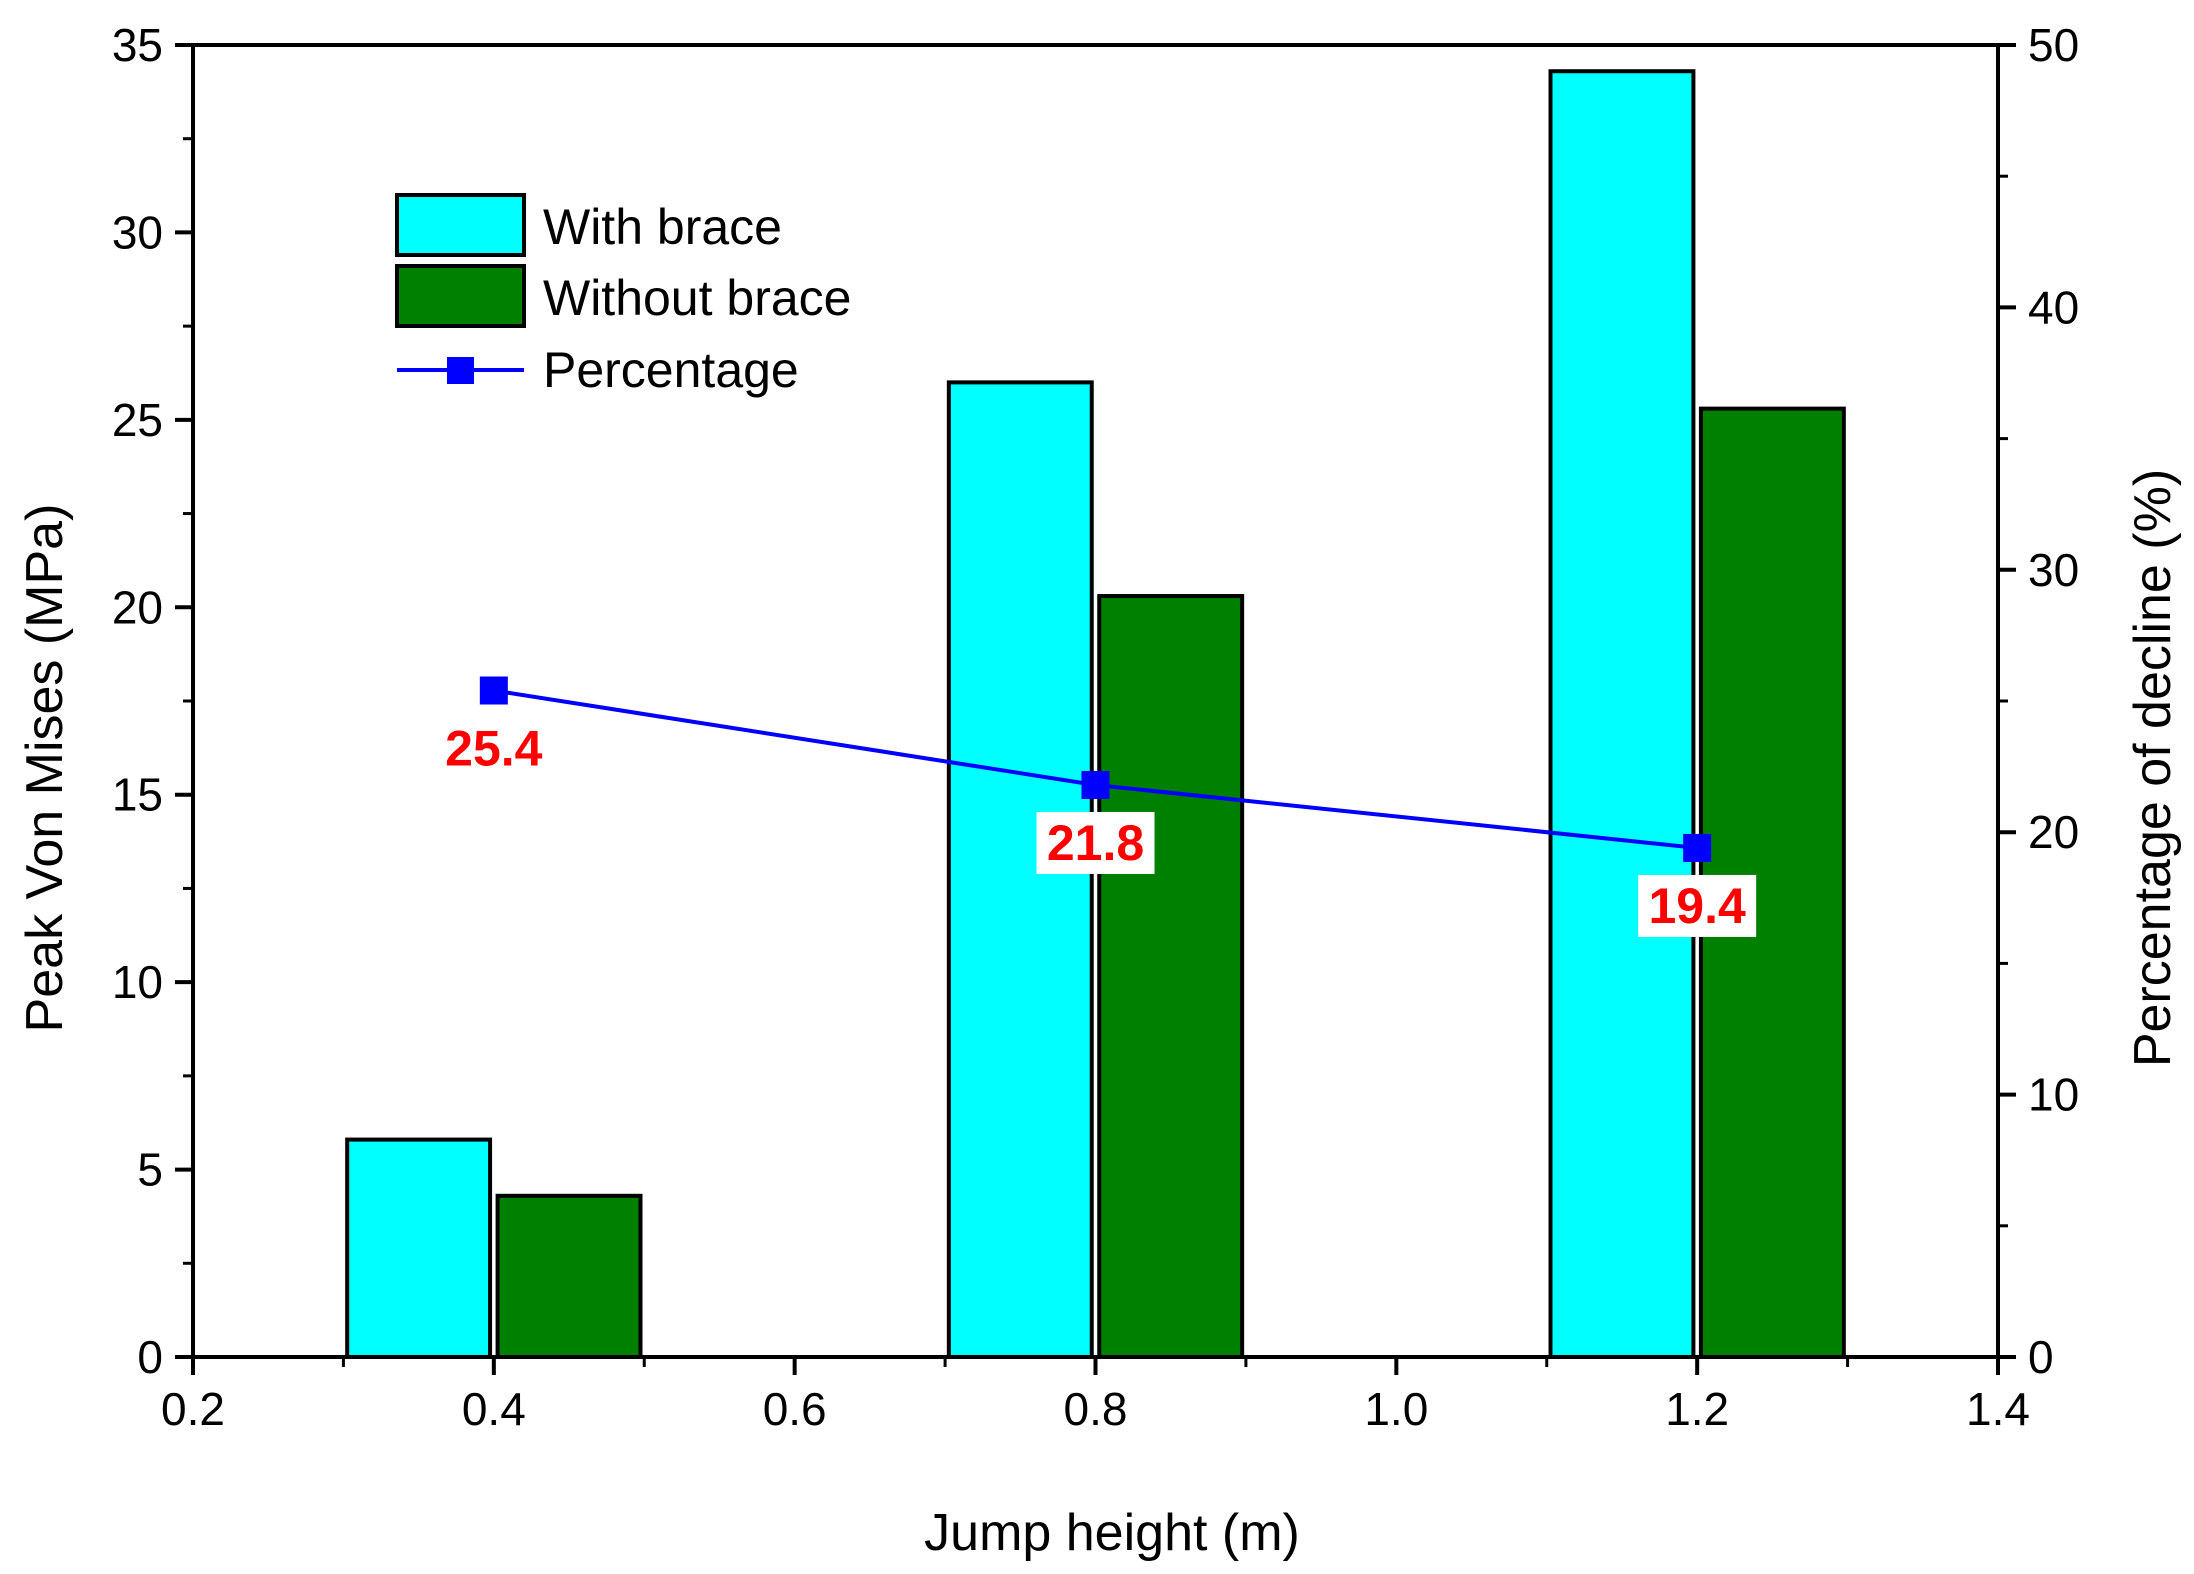 The height and width of the screenshot is (1574, 2194). Describe the element at coordinates (1697, 1409) in the screenshot. I see `x-tick-label-1.2: 1.2` at that location.